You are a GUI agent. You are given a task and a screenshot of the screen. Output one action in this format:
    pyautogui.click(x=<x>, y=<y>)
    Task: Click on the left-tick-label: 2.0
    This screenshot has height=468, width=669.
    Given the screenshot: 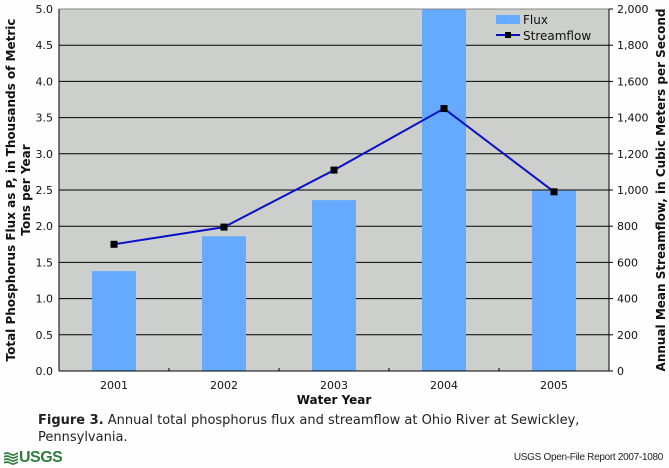 What is the action you would take?
    pyautogui.click(x=45, y=226)
    